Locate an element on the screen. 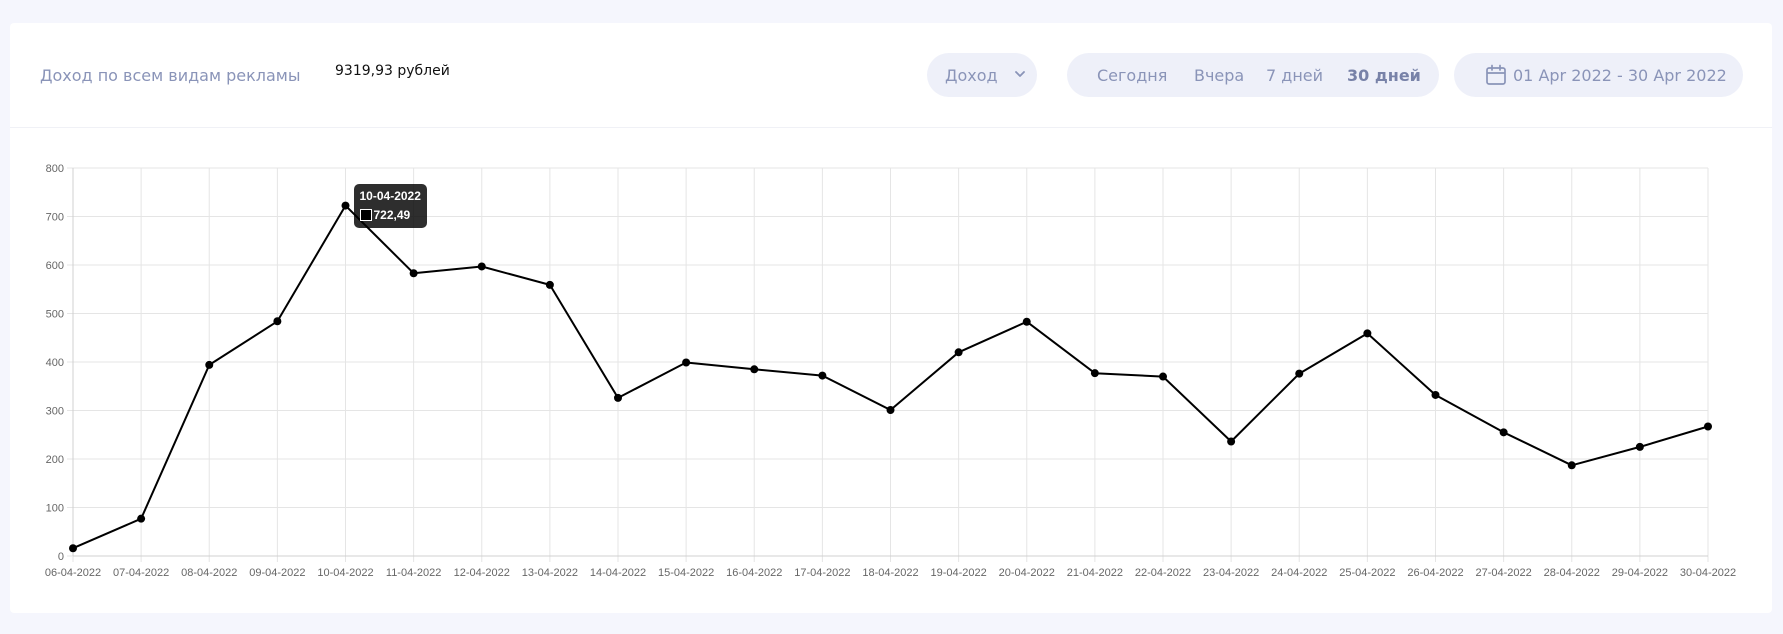  x-tick-label: 12-04-2022 is located at coordinates (482, 573).